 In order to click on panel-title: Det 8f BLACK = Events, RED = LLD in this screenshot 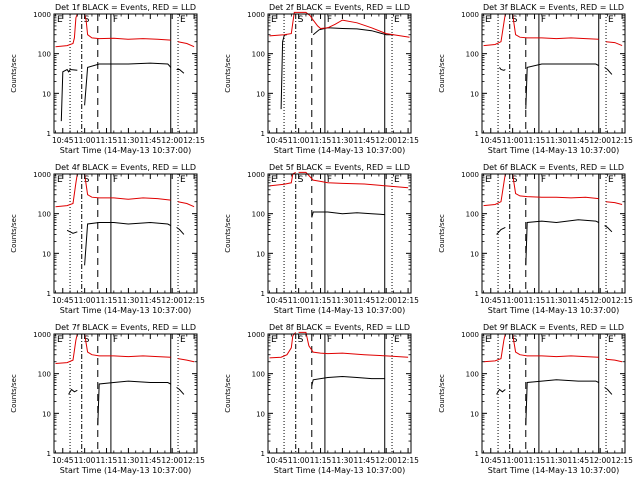, I will do `click(339, 327)`.